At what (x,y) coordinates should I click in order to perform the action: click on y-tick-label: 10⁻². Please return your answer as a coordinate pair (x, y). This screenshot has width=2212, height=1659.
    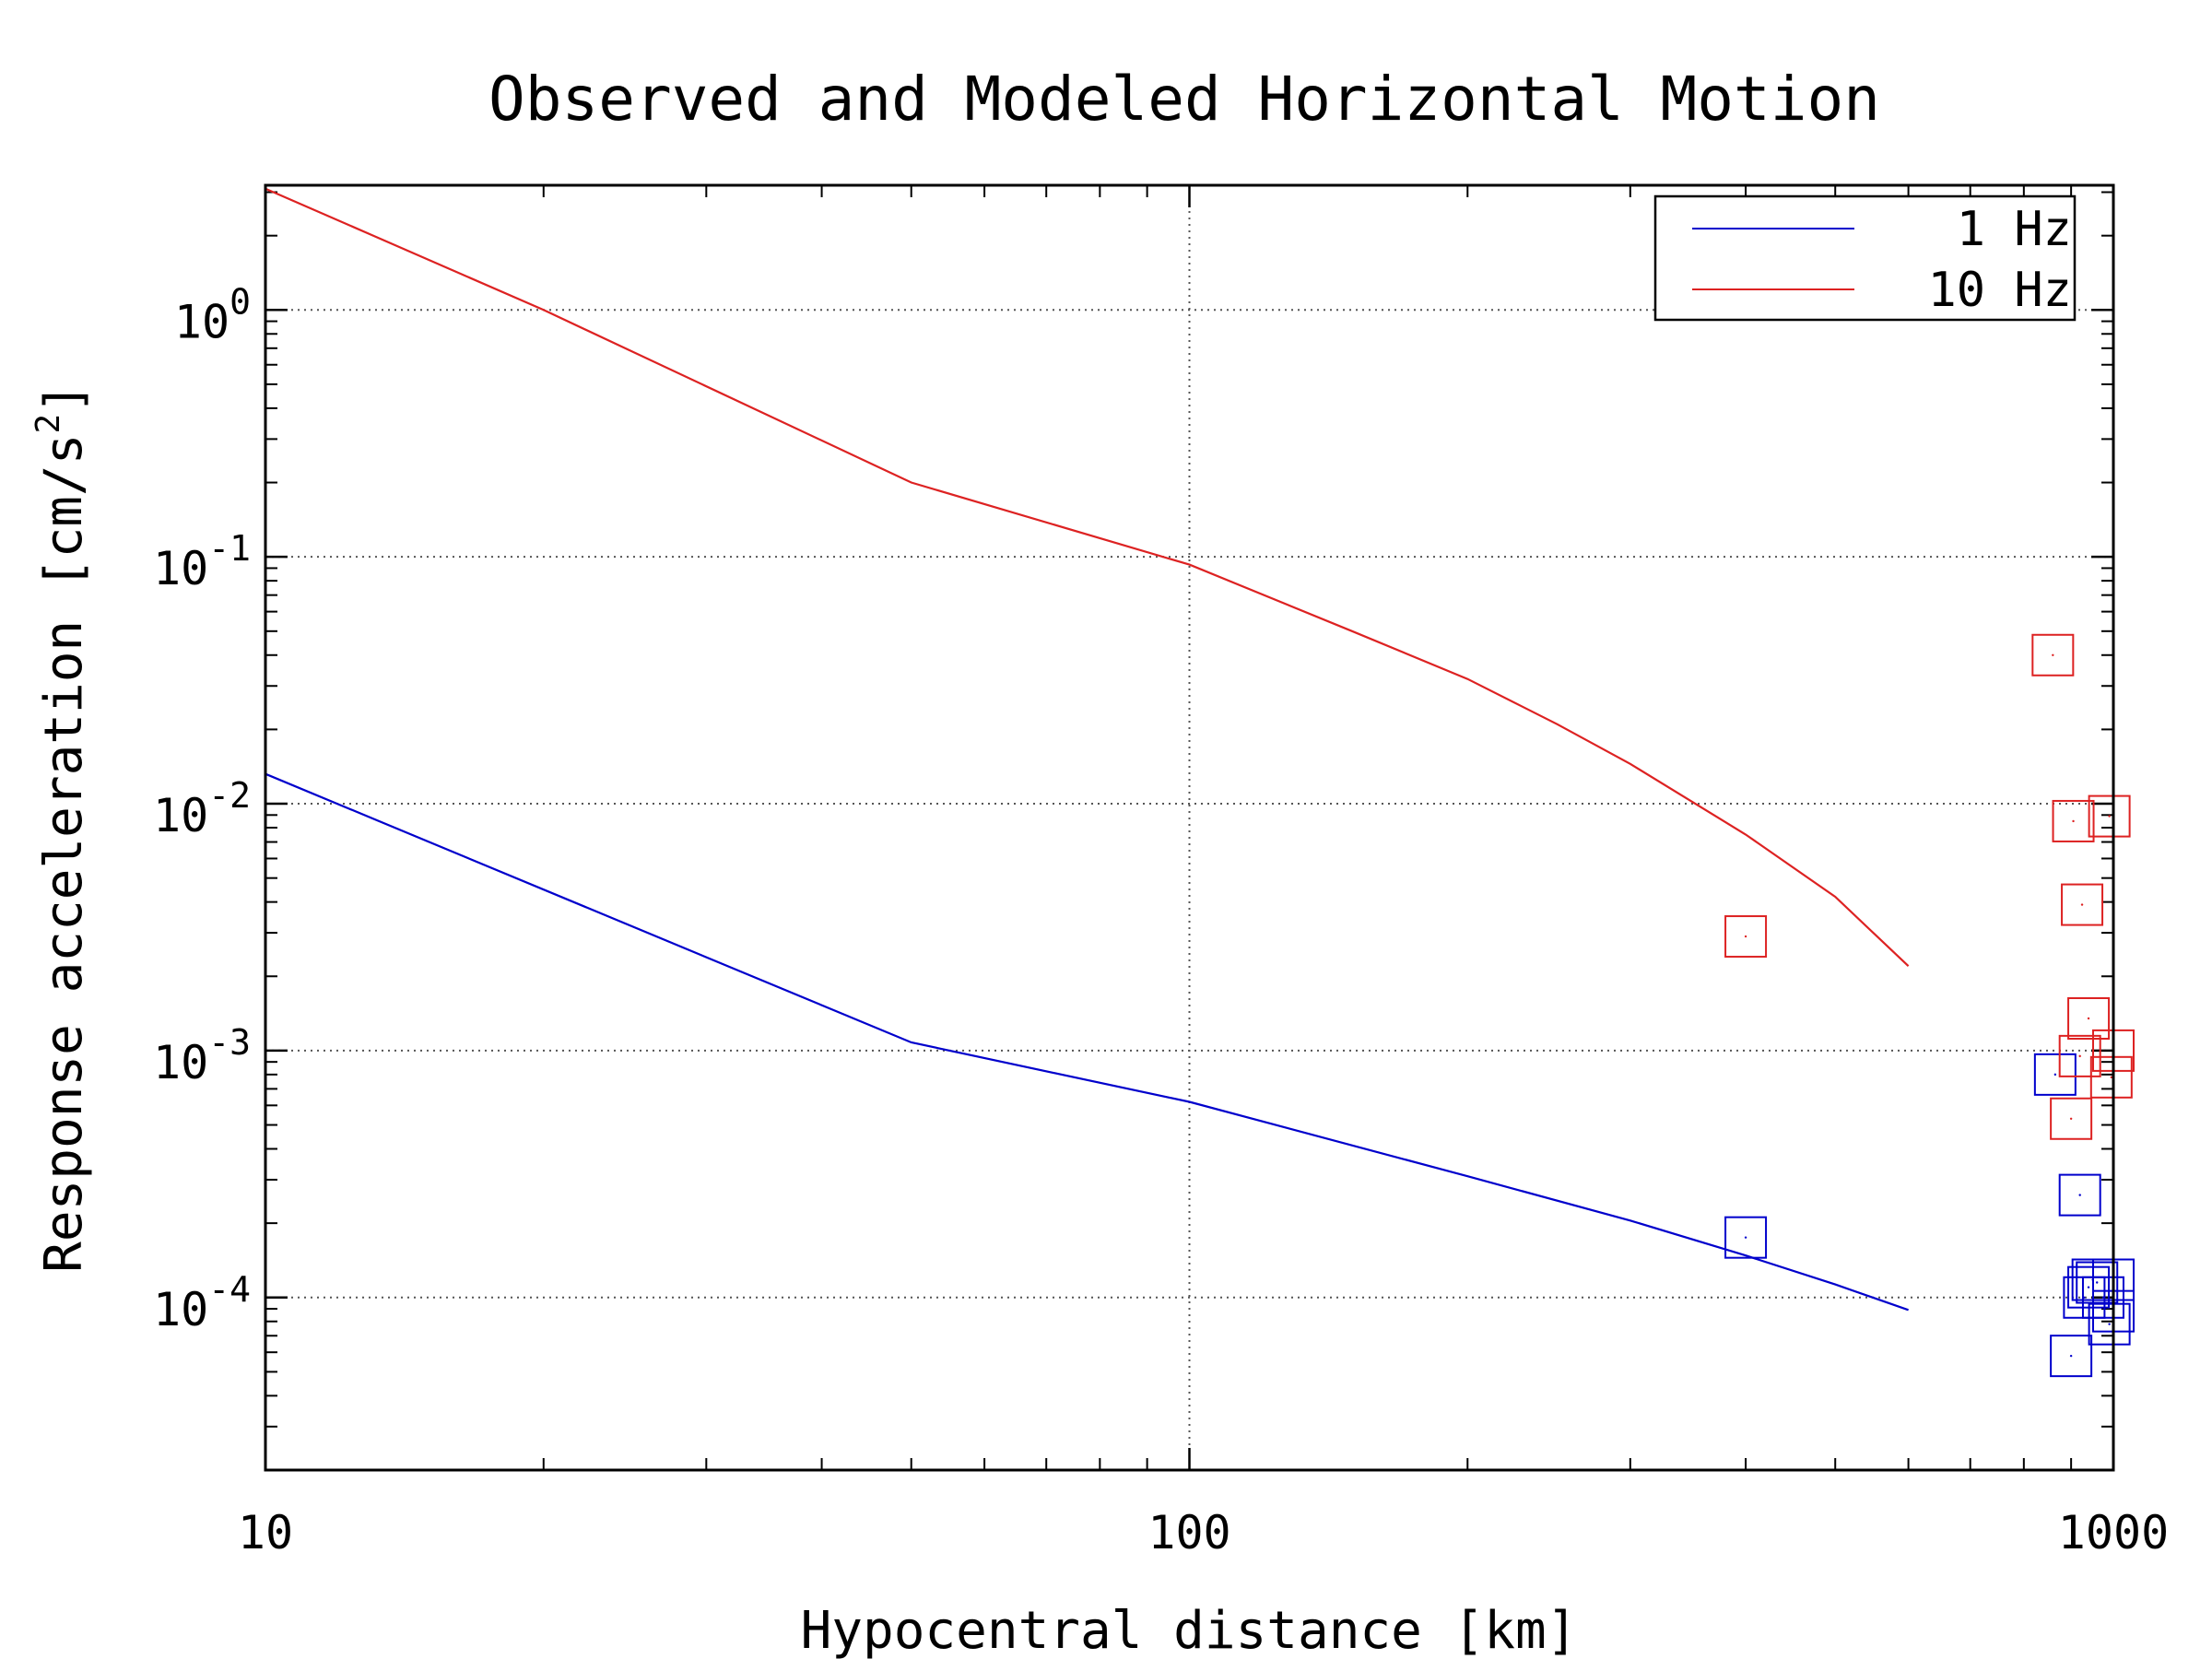
    Looking at the image, I should click on (202, 808).